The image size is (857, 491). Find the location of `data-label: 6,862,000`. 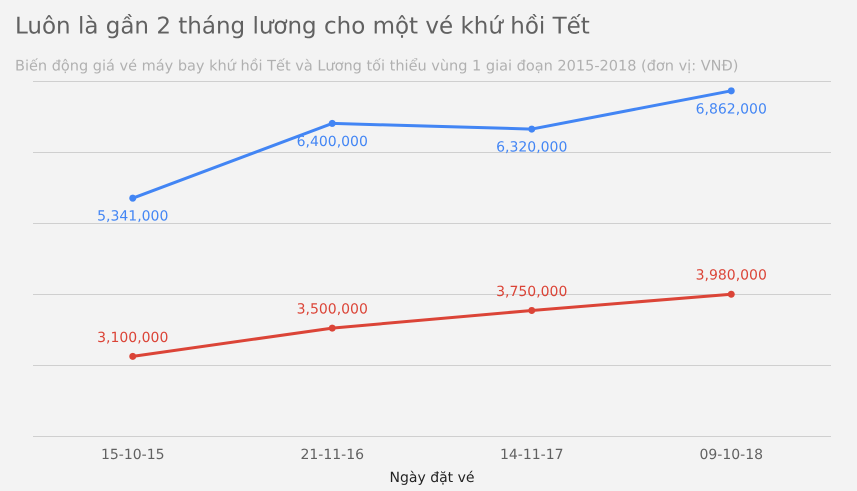

data-label: 6,862,000 is located at coordinates (731, 109).